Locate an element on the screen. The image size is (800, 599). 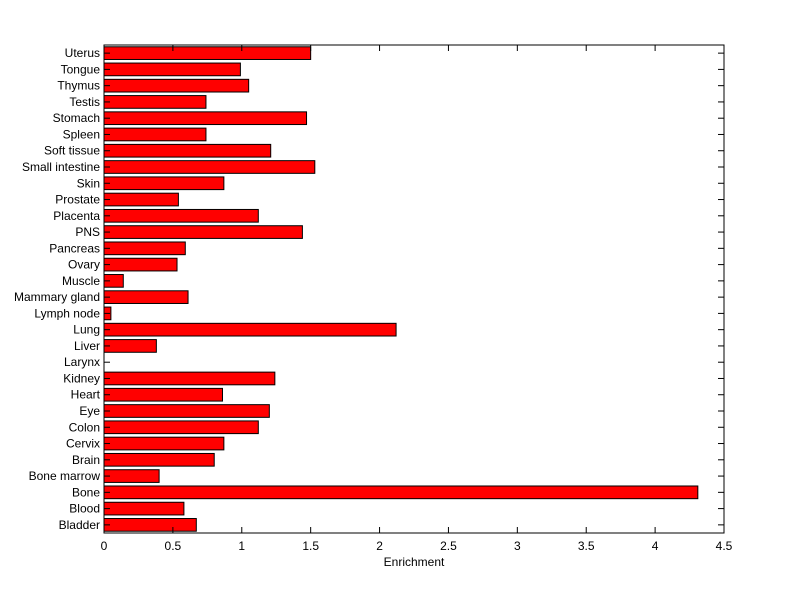
bar-small-intestine is located at coordinates (209, 167).